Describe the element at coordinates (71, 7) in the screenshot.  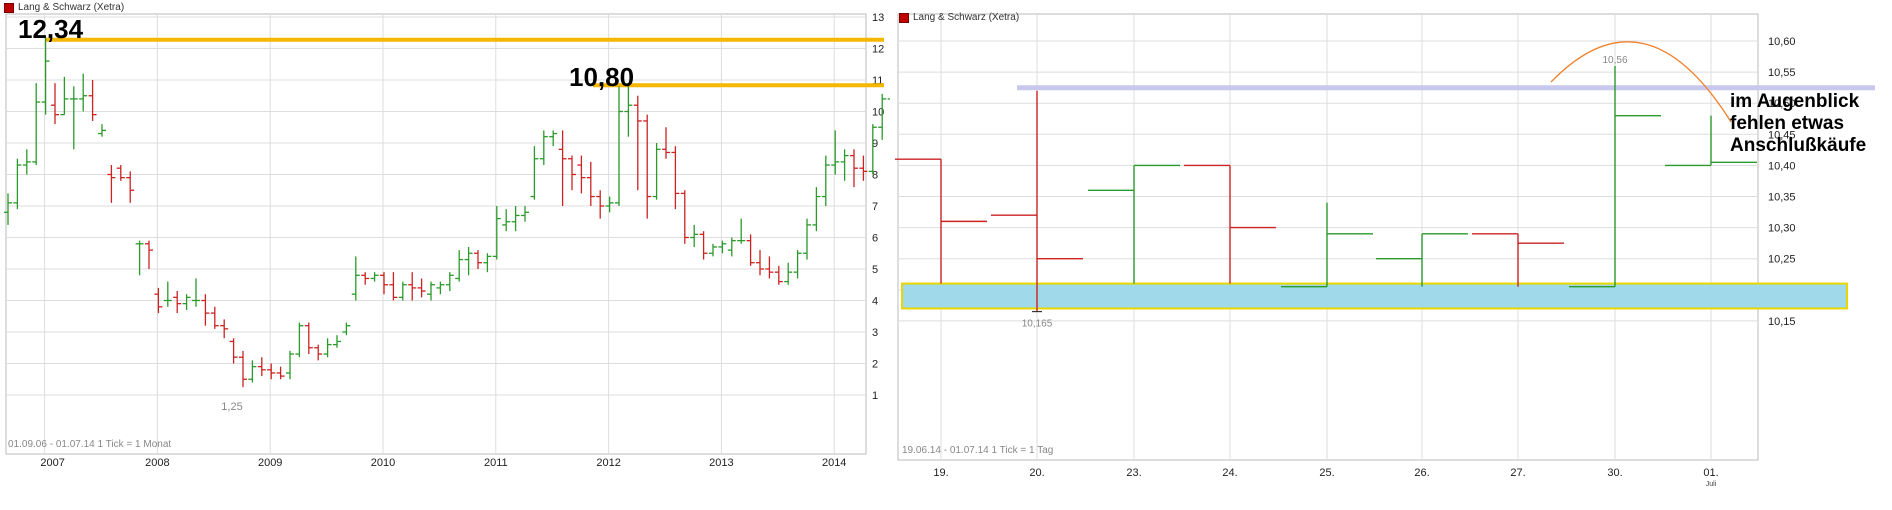
I see `long-term-instrument-label: Lang & Schwarz (Xetra)` at that location.